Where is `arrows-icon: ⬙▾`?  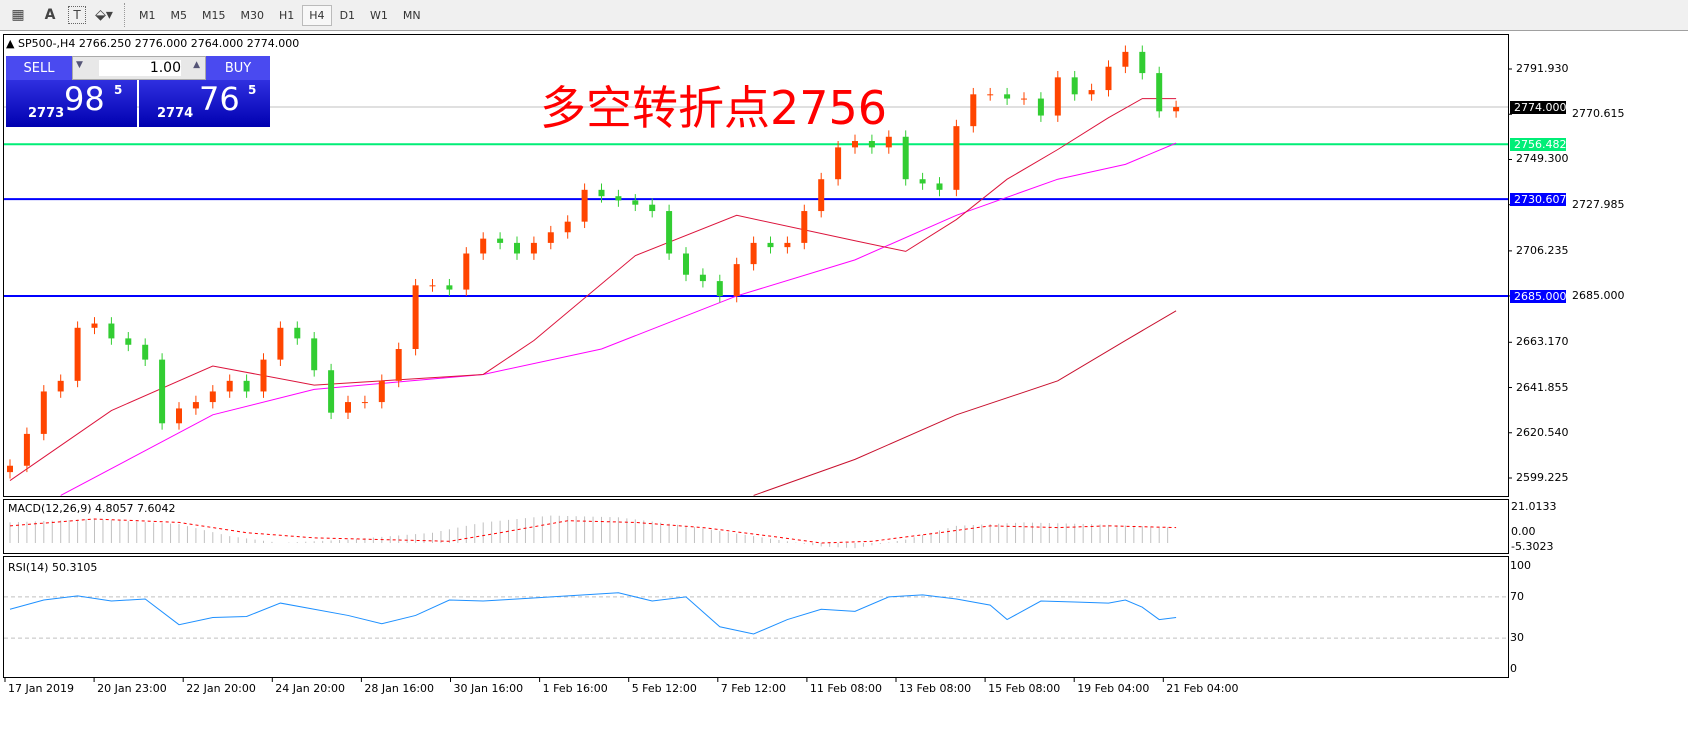 arrows-icon: ⬙▾ is located at coordinates (104, 15).